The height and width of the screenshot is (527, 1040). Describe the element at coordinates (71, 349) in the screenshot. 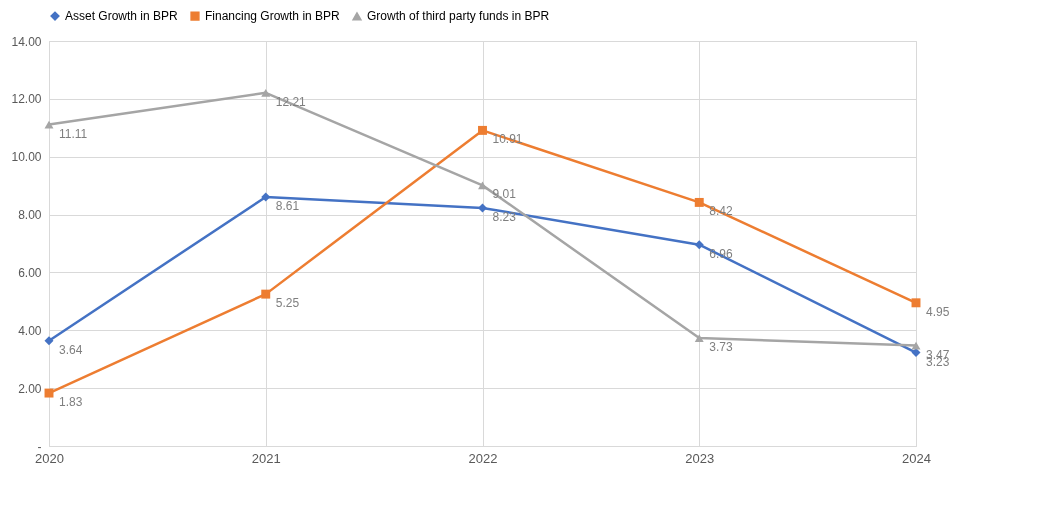

I see `data-label: 3.64` at that location.